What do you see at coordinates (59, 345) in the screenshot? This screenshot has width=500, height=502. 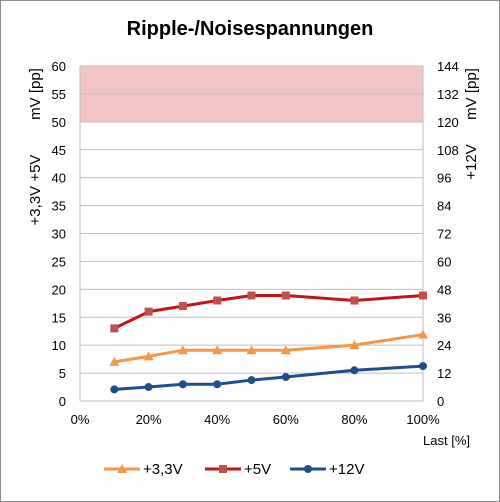 I see `y-left-tick-label: 10` at bounding box center [59, 345].